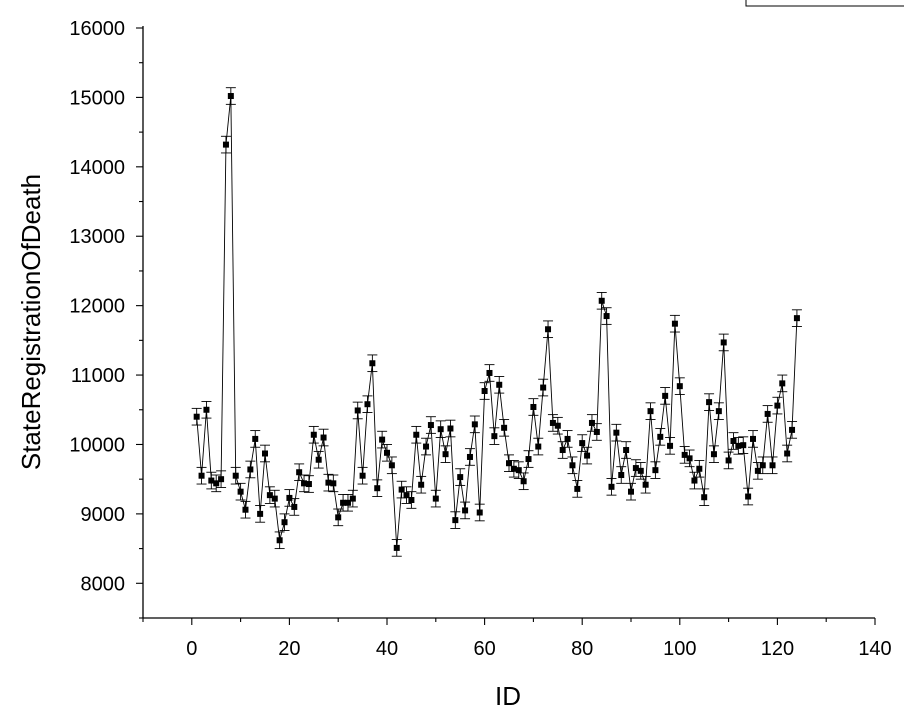 This screenshot has height=718, width=904. What do you see at coordinates (97, 307) in the screenshot?
I see `y-tick-label: 12000` at bounding box center [97, 307].